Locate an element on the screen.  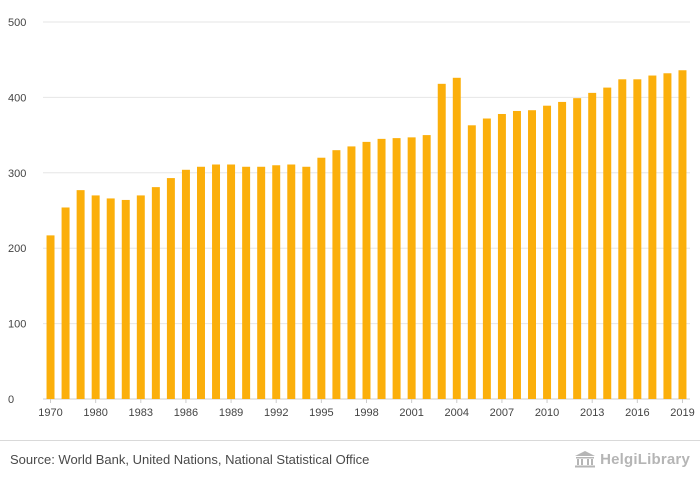
brand-logo: HelgiLibrary is located at coordinates (632, 459).